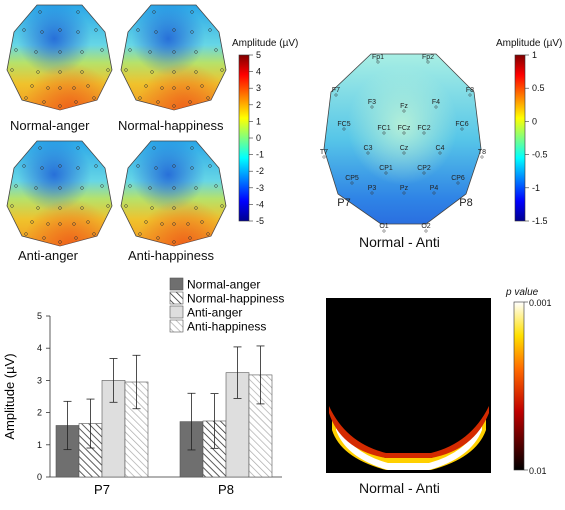 The width and height of the screenshot is (565, 510). Describe the element at coordinates (532, 387) in the screenshot. I see `colorbar-pvalue: 0.001 0.01` at that location.